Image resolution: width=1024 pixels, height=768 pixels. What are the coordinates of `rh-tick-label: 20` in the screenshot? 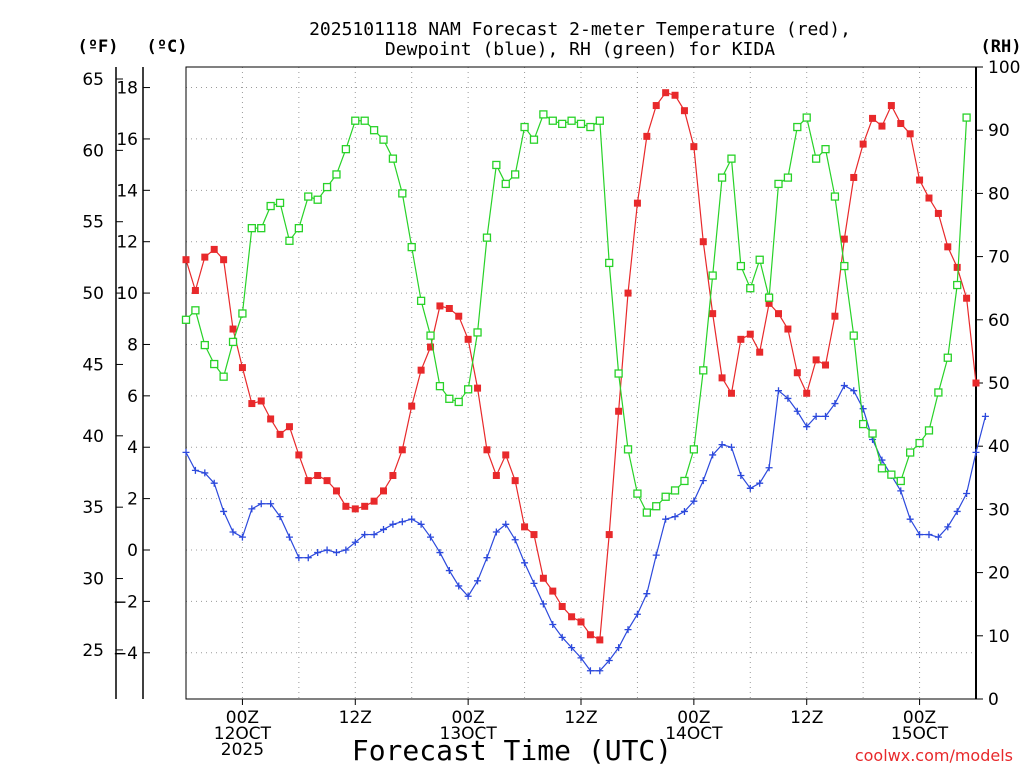 It's located at (999, 574).